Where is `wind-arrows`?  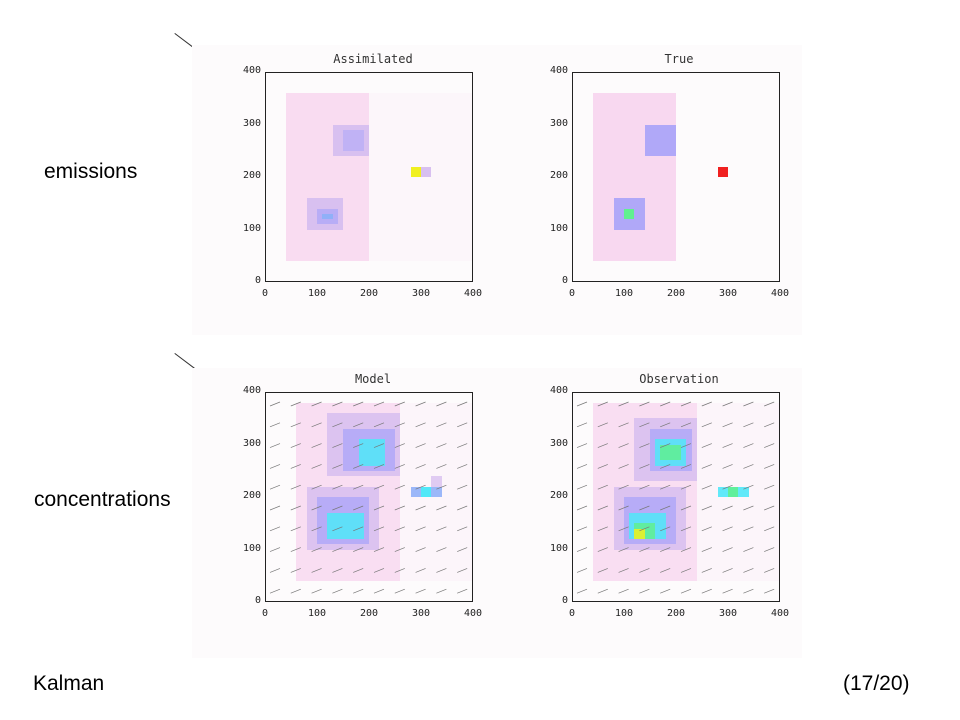
wind-arrows is located at coordinates (675, 497).